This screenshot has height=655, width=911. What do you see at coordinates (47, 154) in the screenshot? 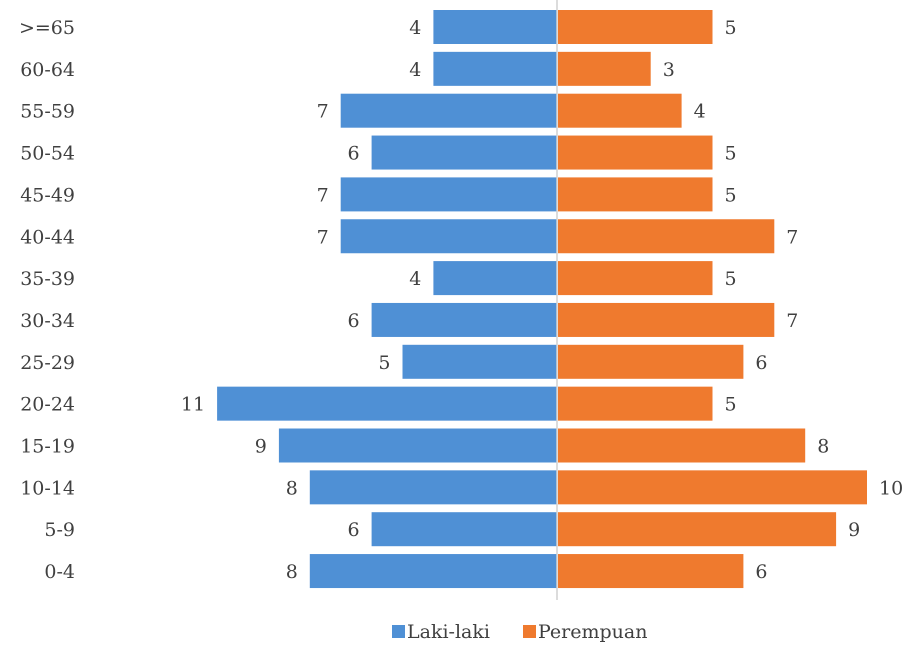
I see `category-label: 50-54` at bounding box center [47, 154].